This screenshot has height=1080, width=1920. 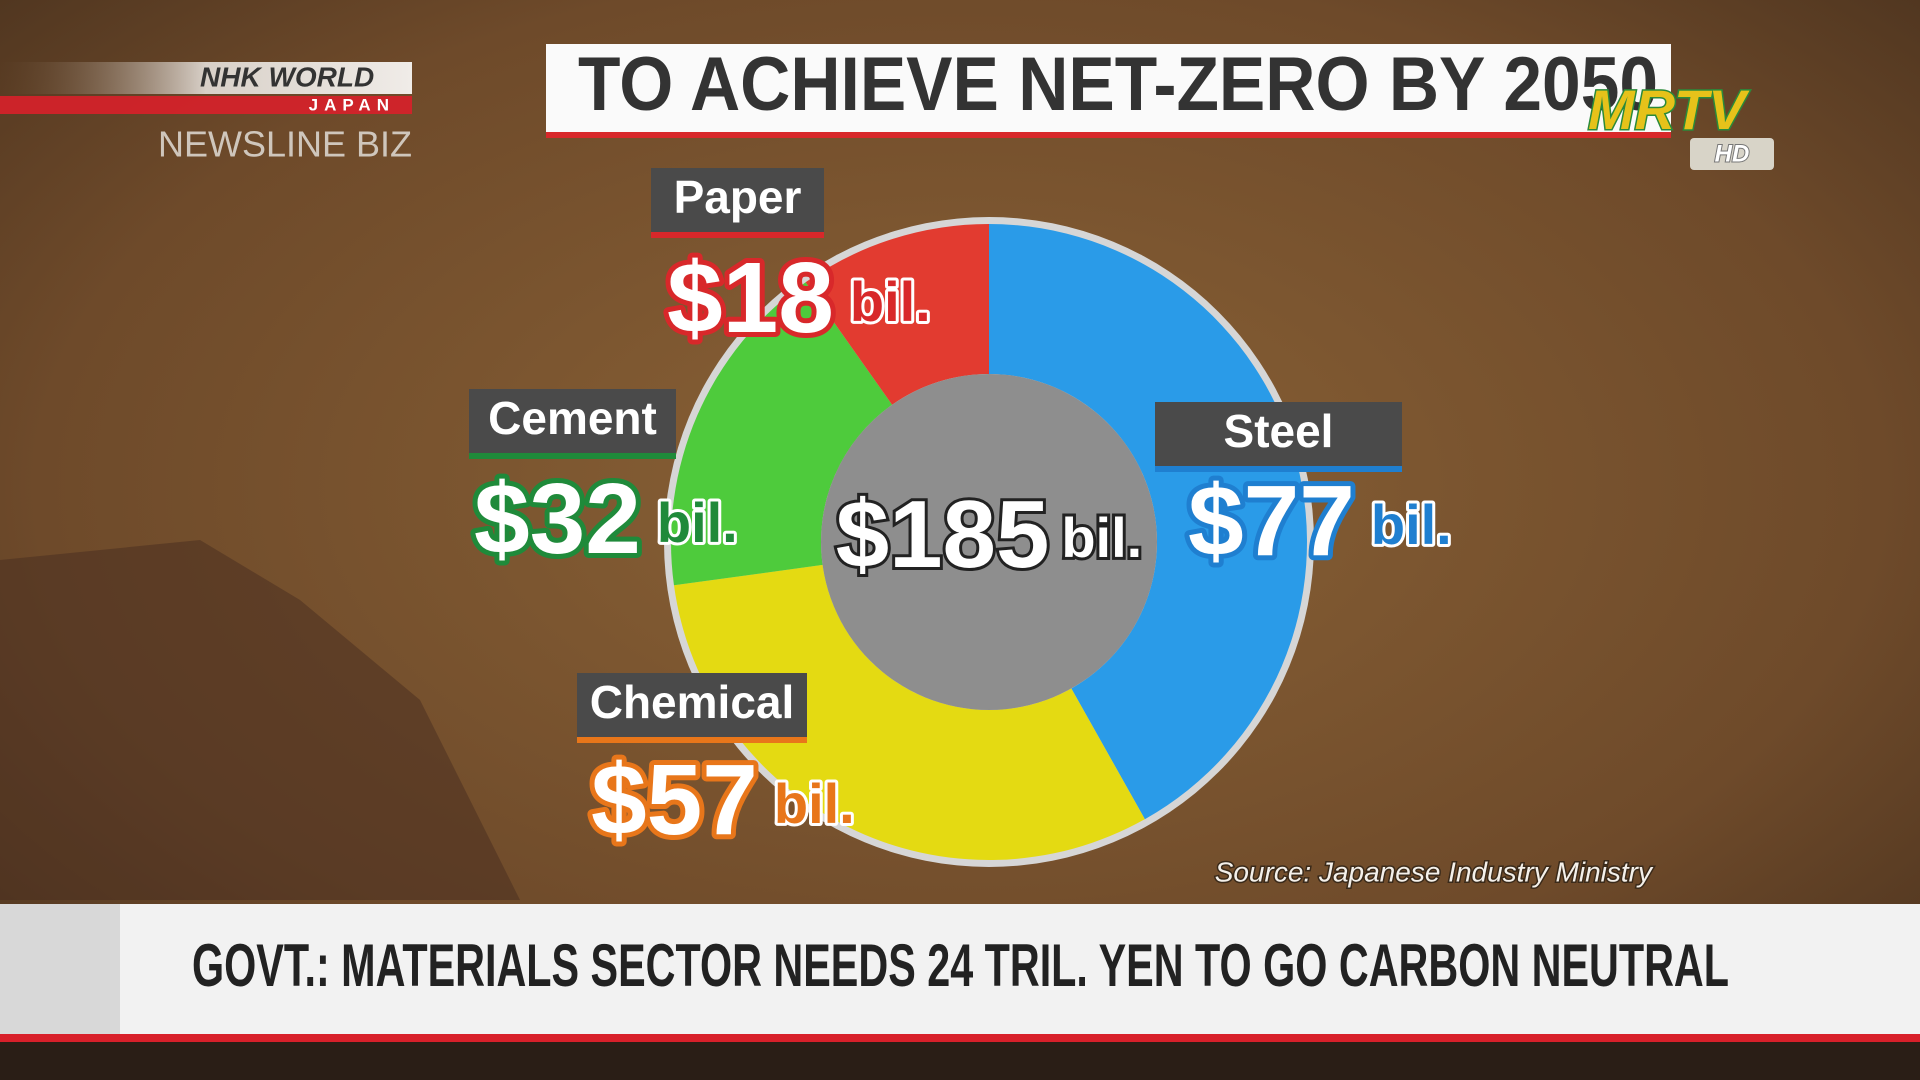 I want to click on headline-bar, so click(x=960, y=969).